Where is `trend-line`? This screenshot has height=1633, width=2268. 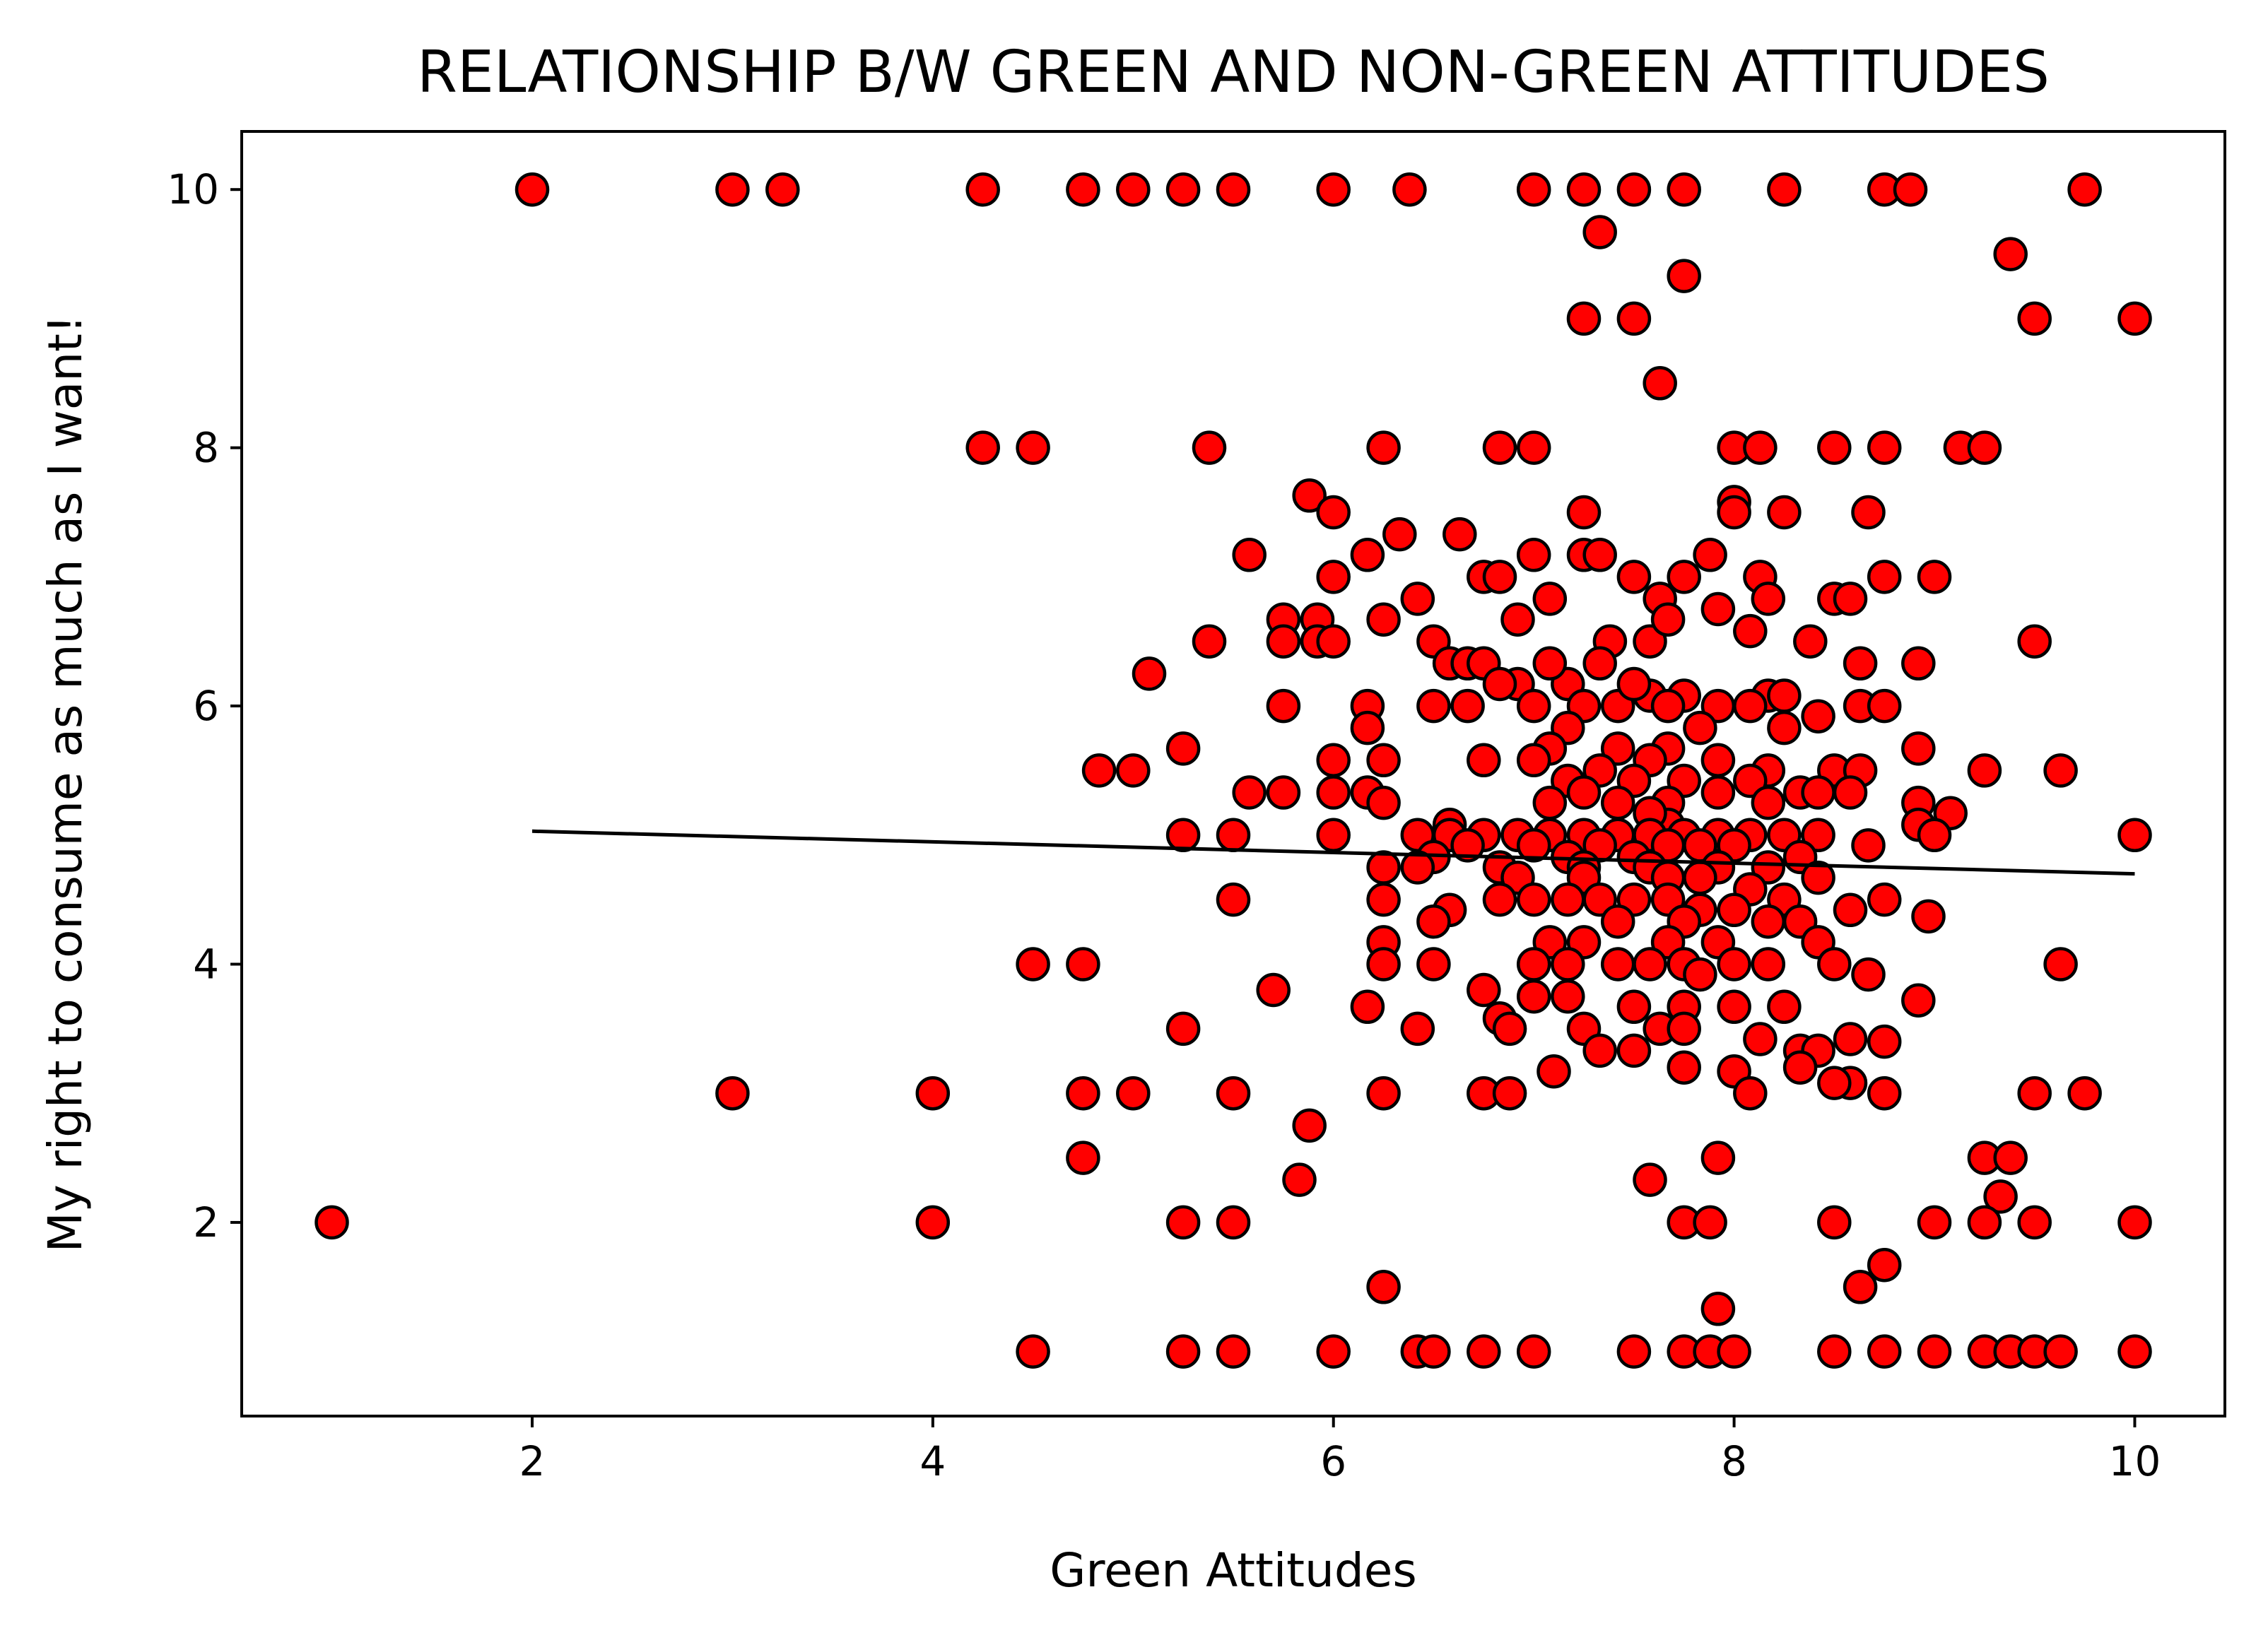
trend-line is located at coordinates (1333, 852).